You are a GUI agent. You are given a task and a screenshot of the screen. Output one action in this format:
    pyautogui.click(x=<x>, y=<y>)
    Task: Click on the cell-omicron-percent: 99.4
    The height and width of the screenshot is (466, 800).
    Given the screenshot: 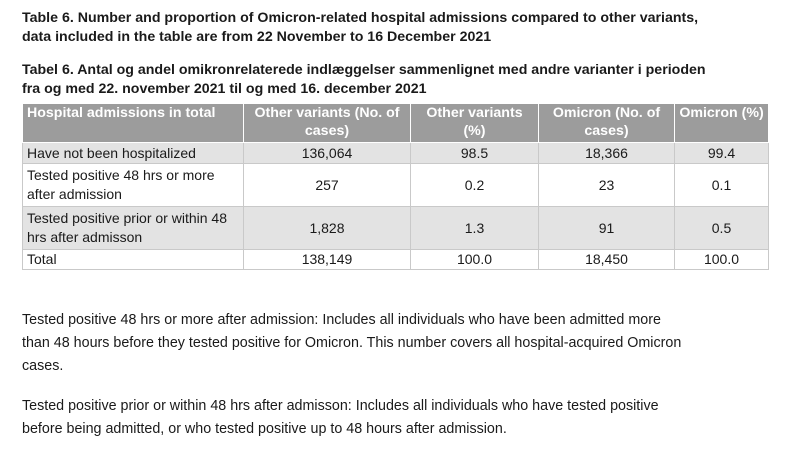 What is the action you would take?
    pyautogui.click(x=721, y=153)
    